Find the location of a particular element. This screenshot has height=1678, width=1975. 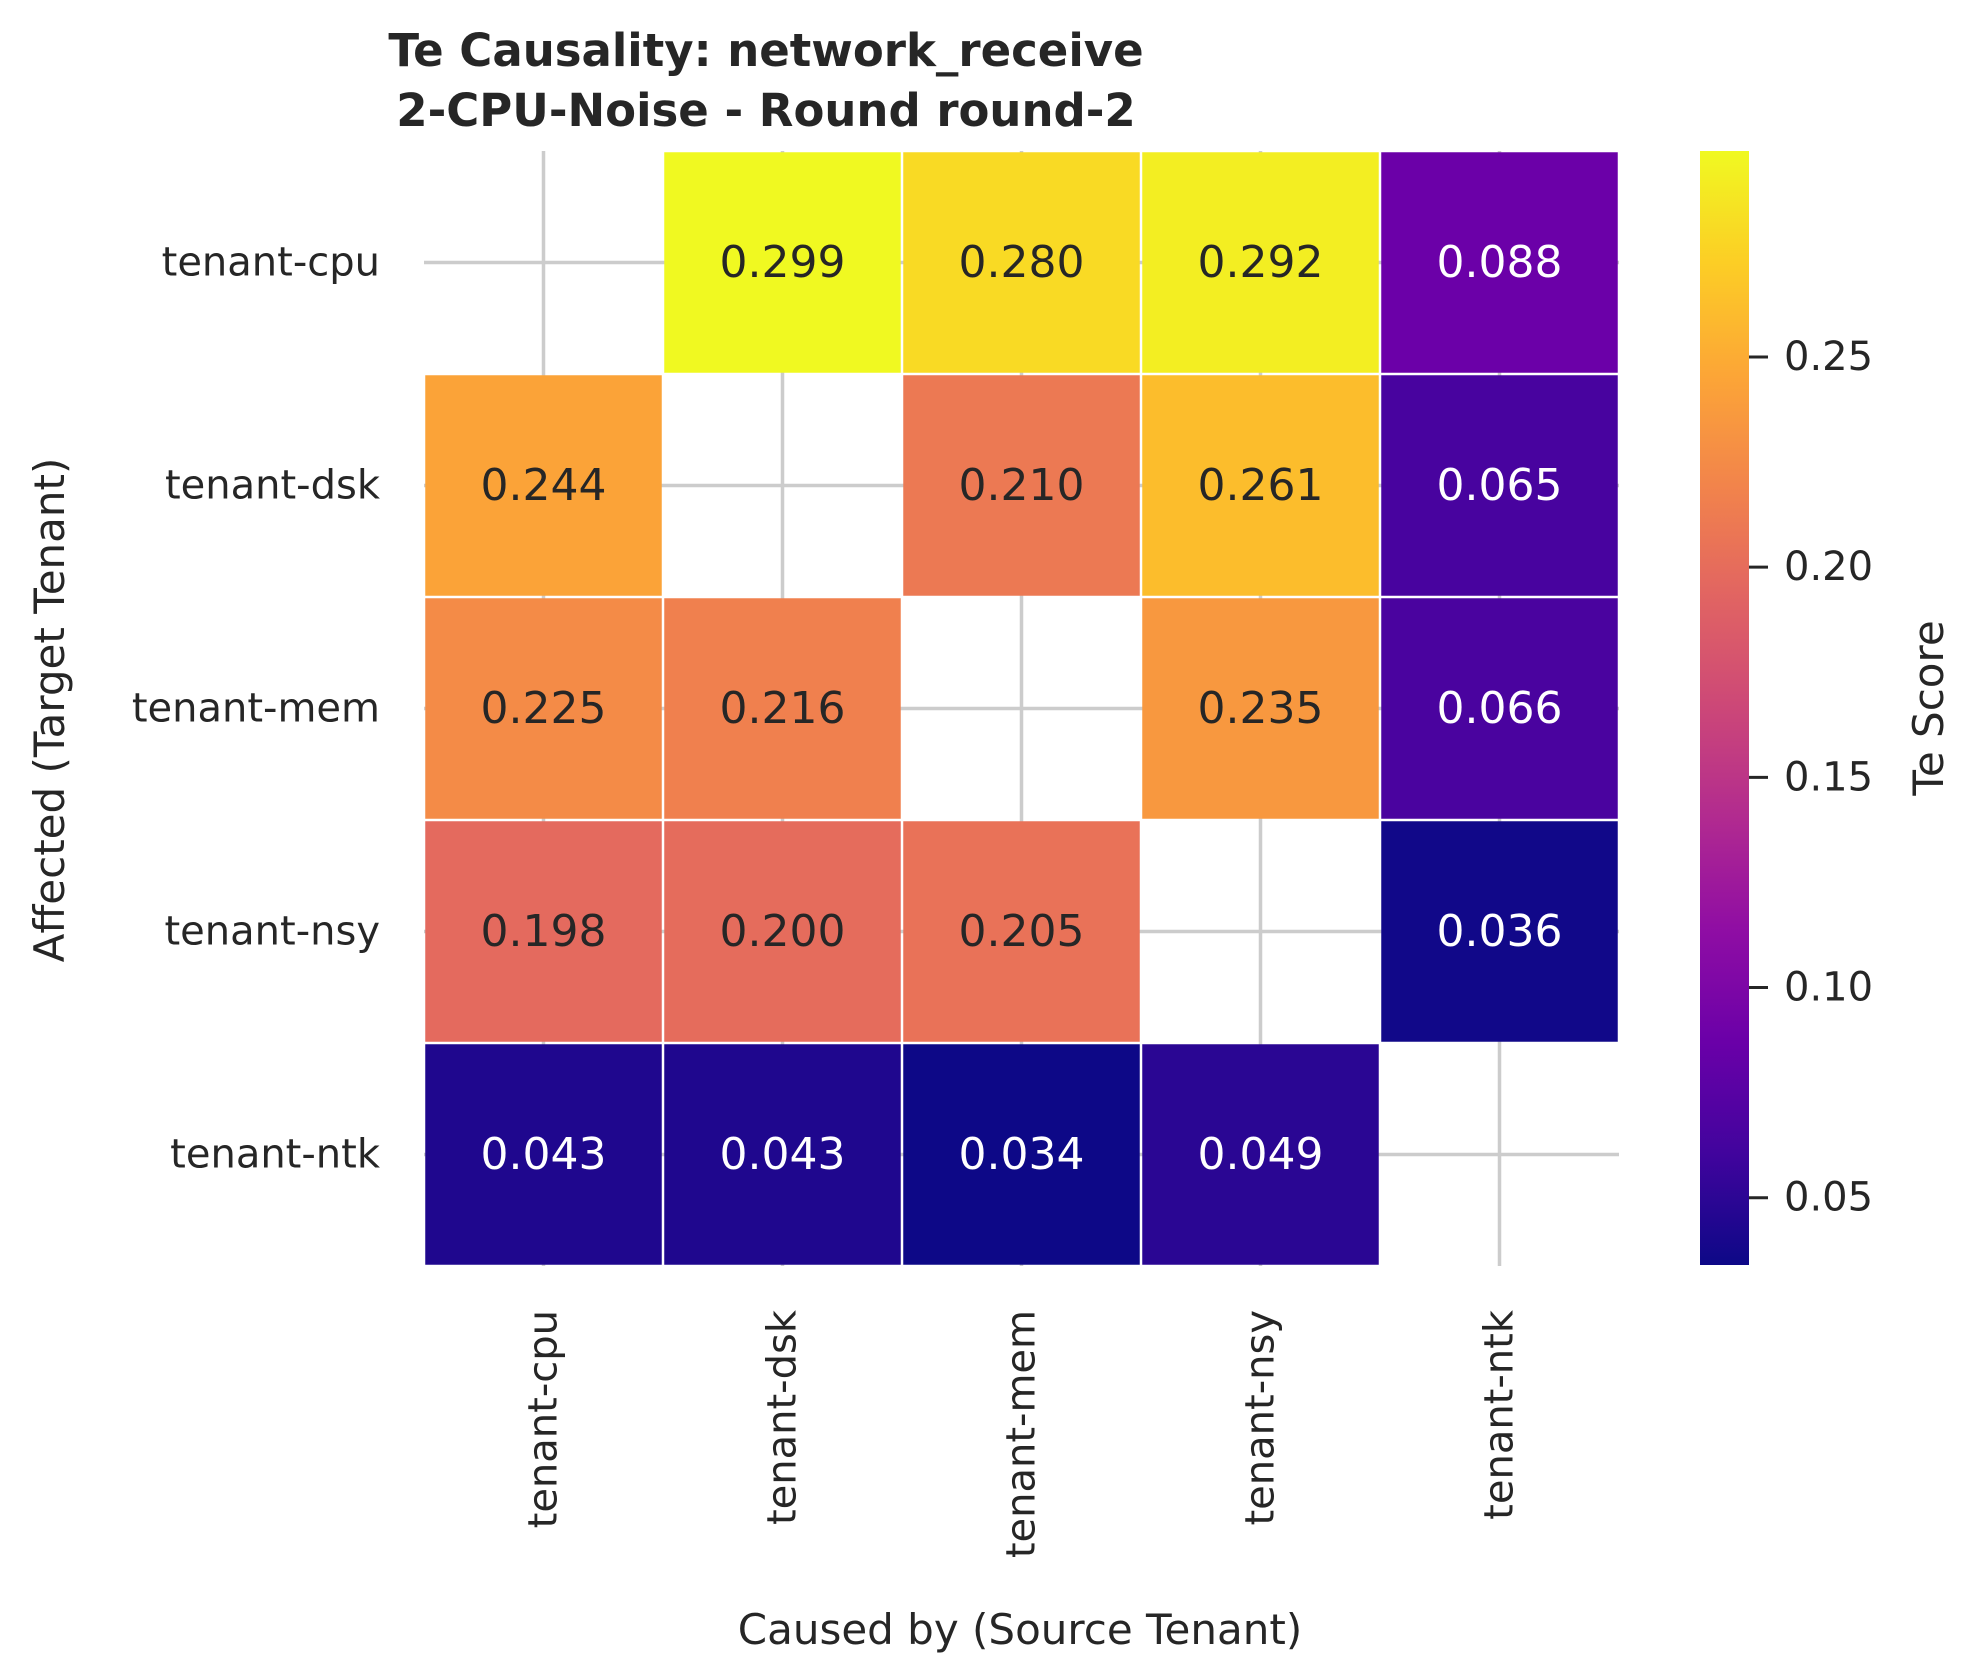

cell-value-label: 0.205 is located at coordinates (1022, 931).